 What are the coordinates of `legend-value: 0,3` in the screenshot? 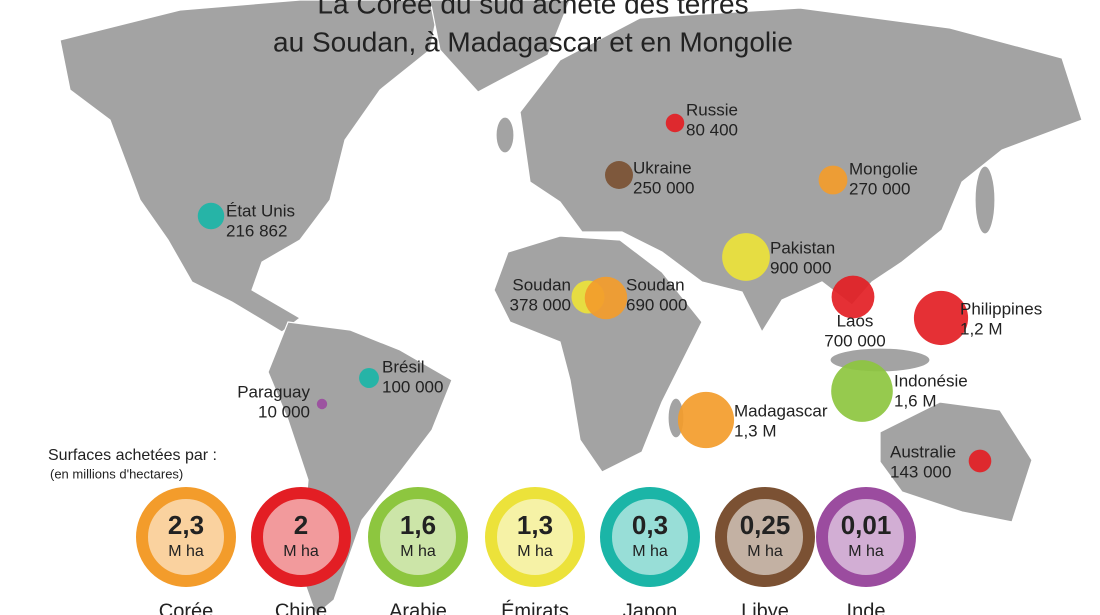 It's located at (650, 525).